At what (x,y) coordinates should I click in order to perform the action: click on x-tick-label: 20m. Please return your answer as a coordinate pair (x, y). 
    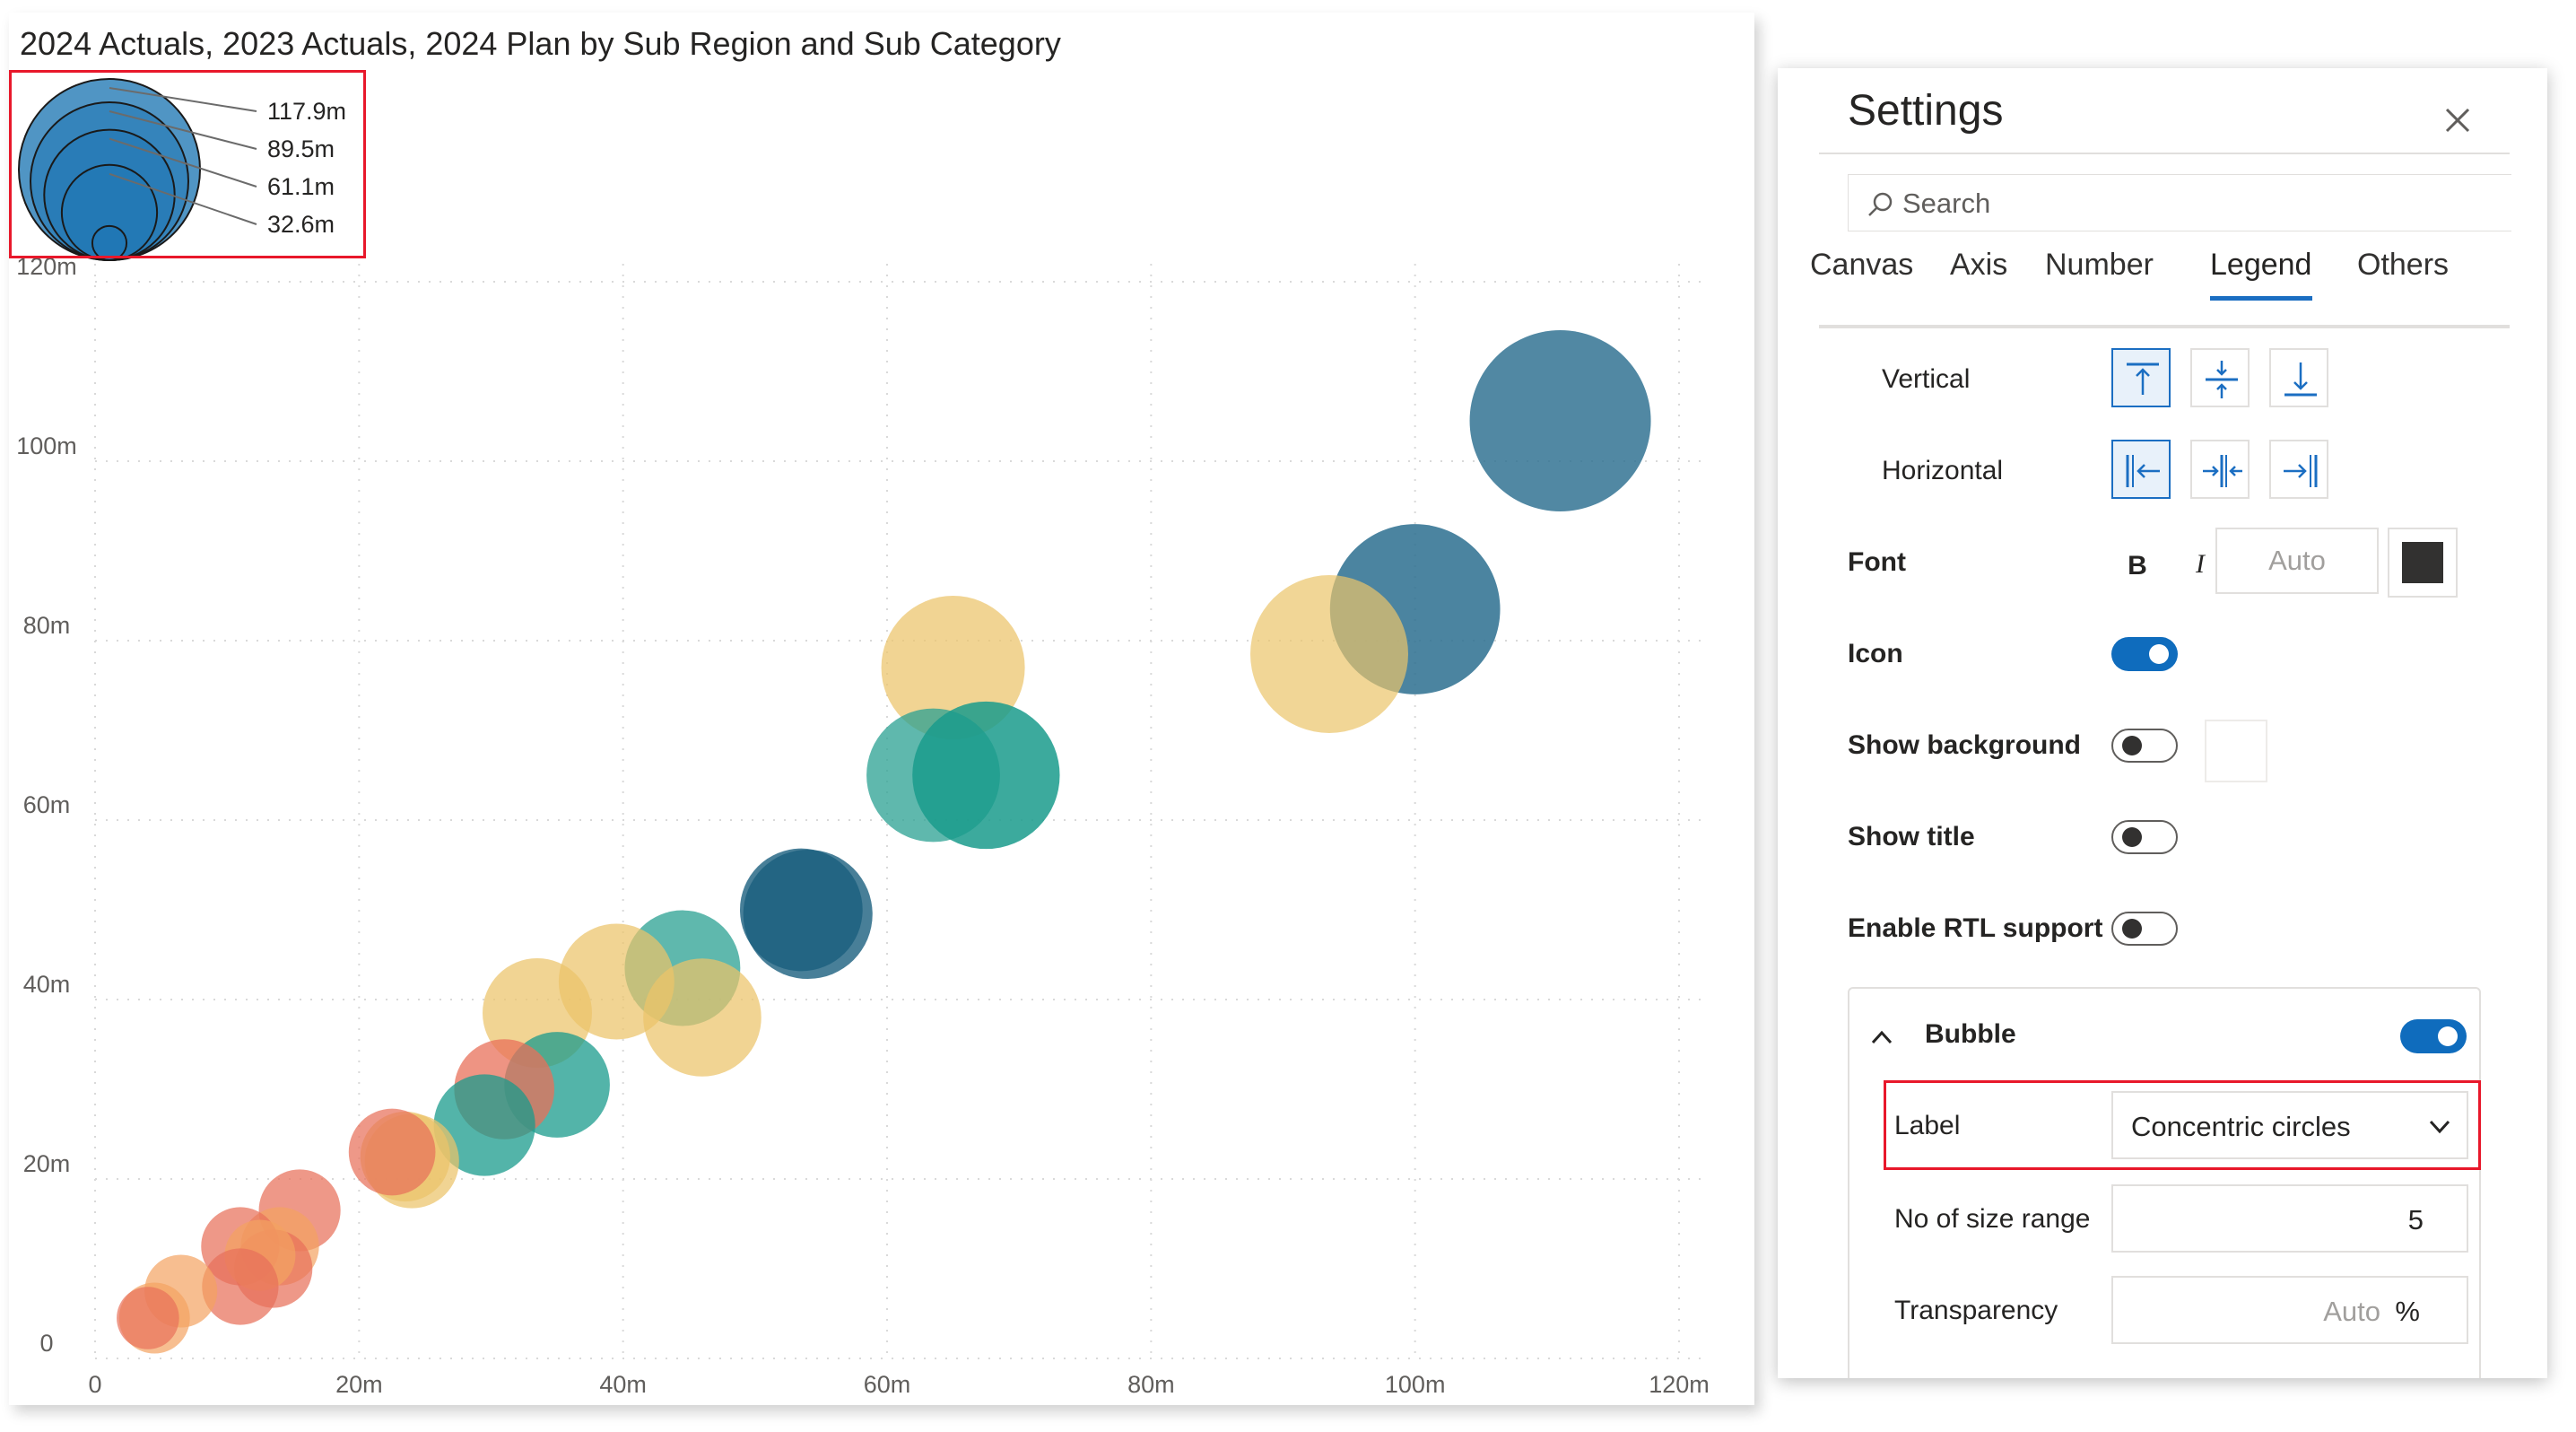
    Looking at the image, I should click on (359, 1384).